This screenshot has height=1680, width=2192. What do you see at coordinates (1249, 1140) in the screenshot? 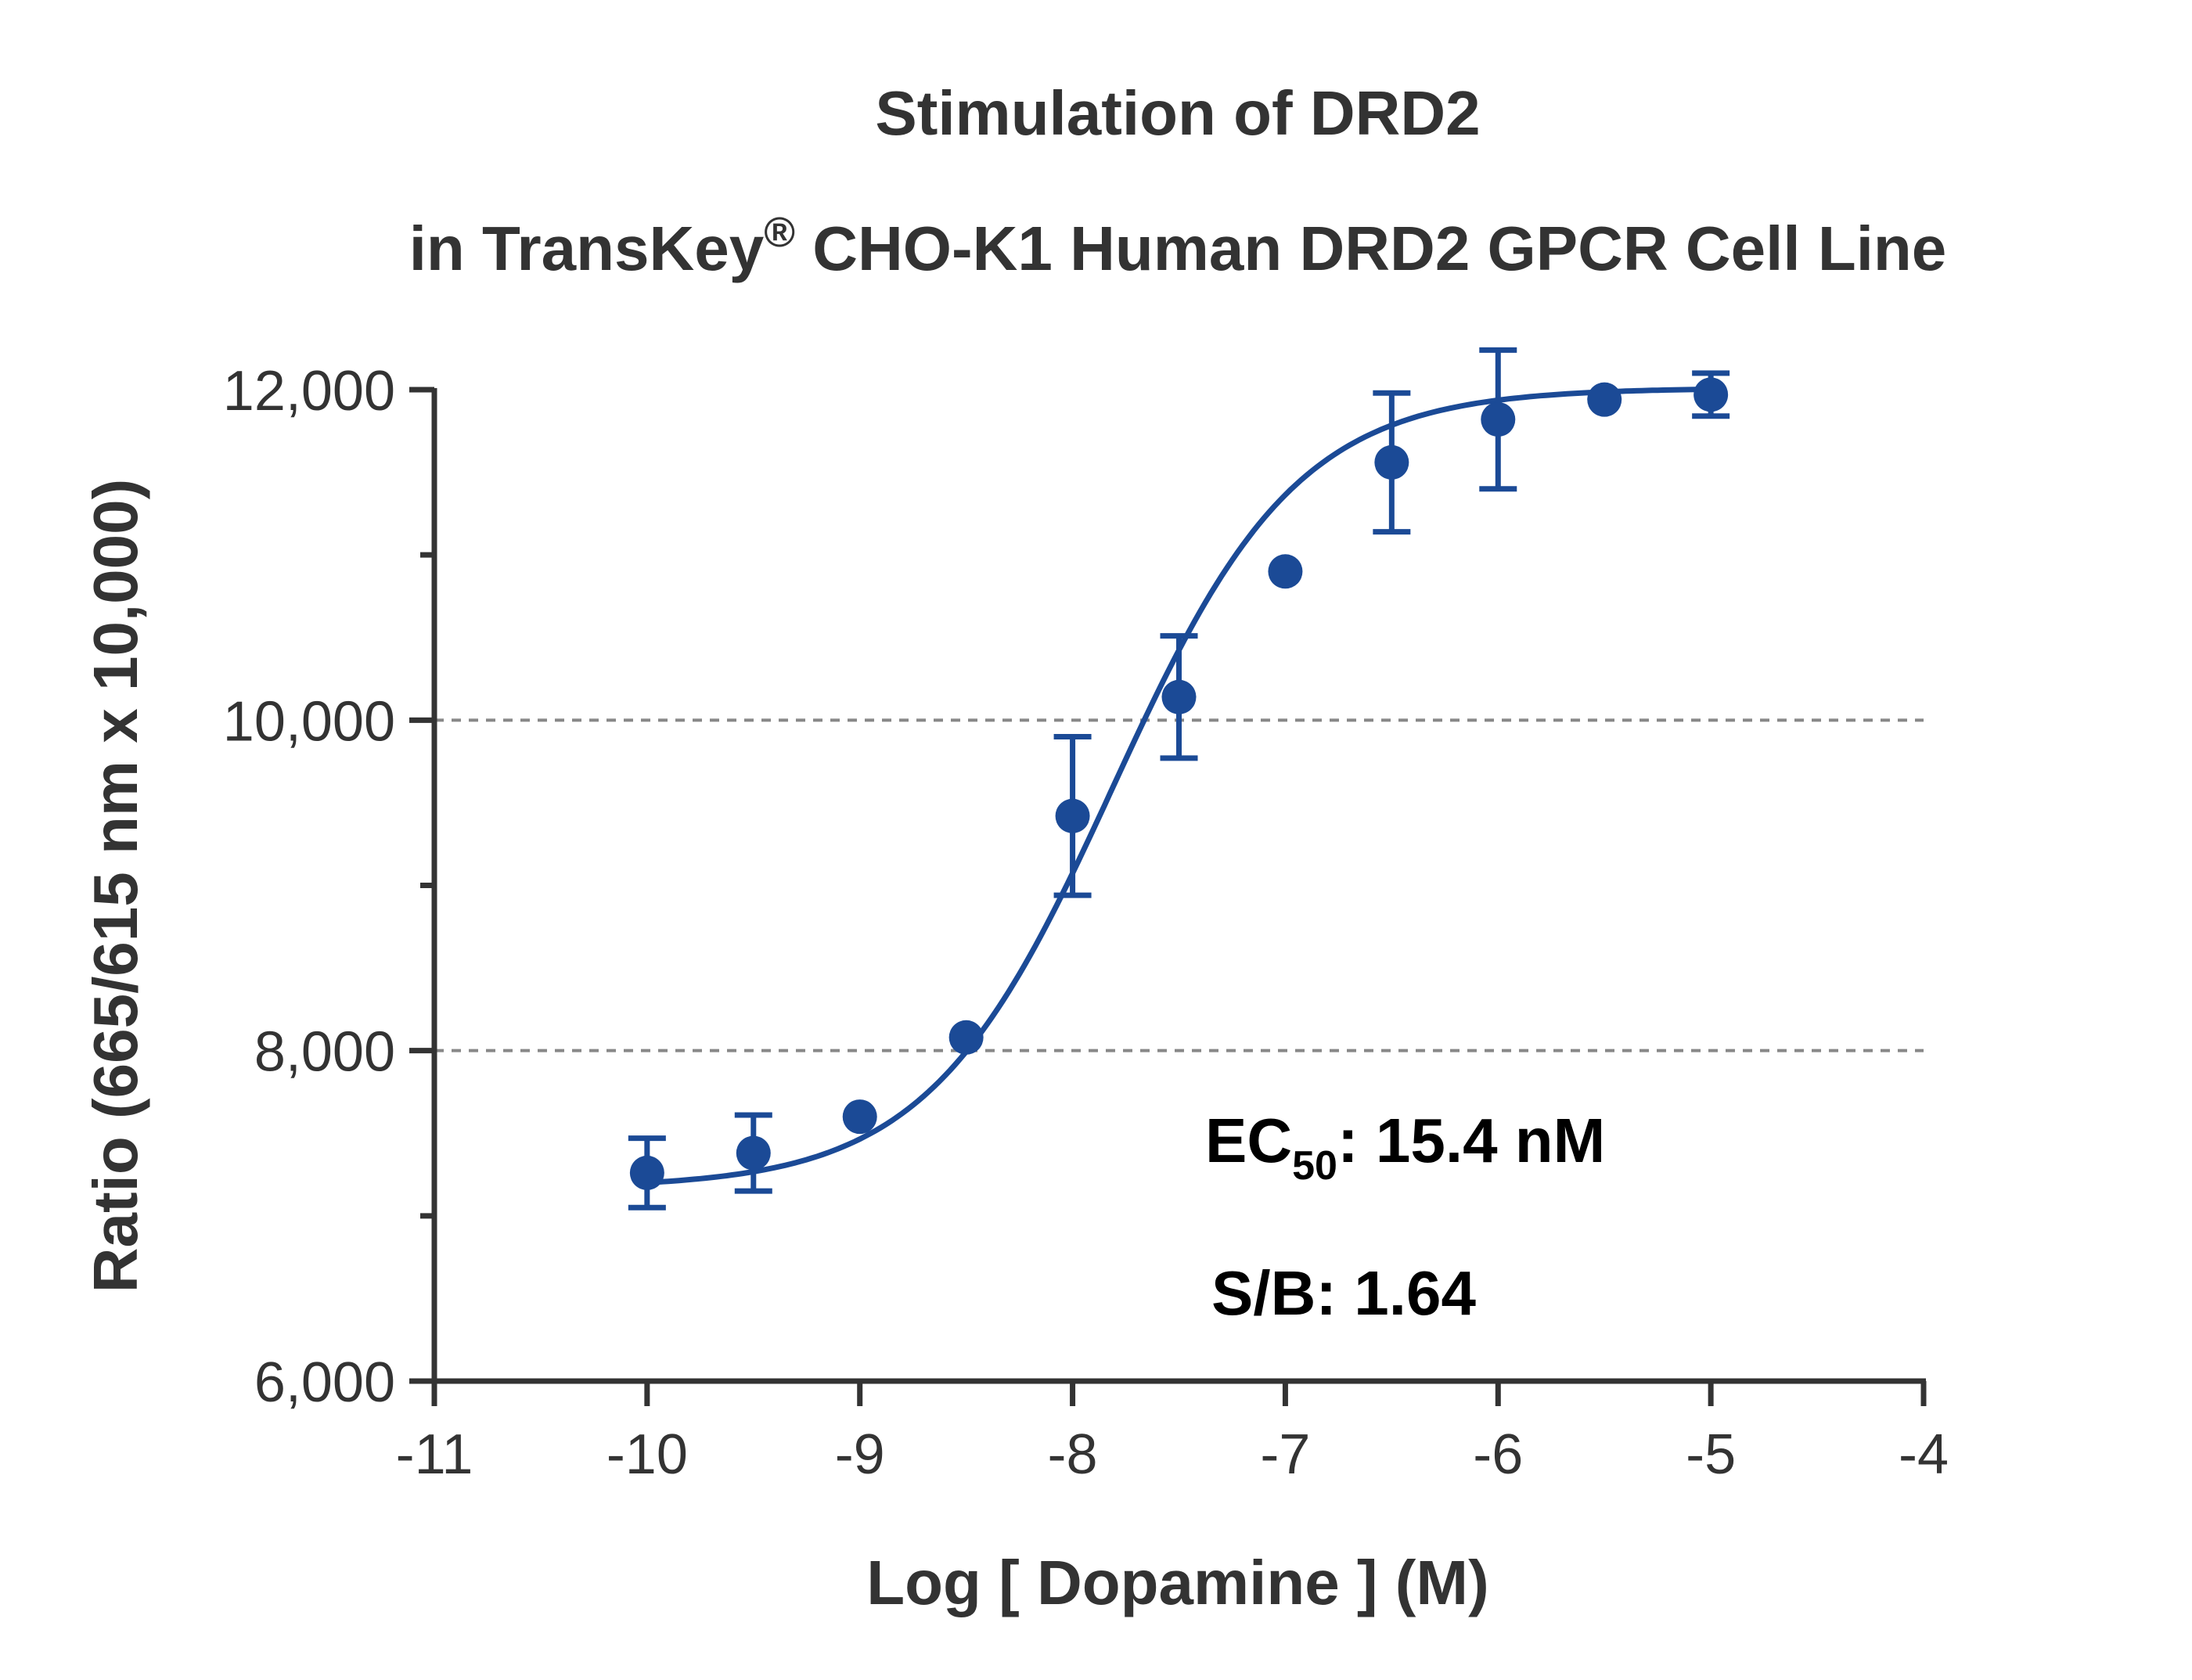
I see `ec50-prefix: EC` at bounding box center [1249, 1140].